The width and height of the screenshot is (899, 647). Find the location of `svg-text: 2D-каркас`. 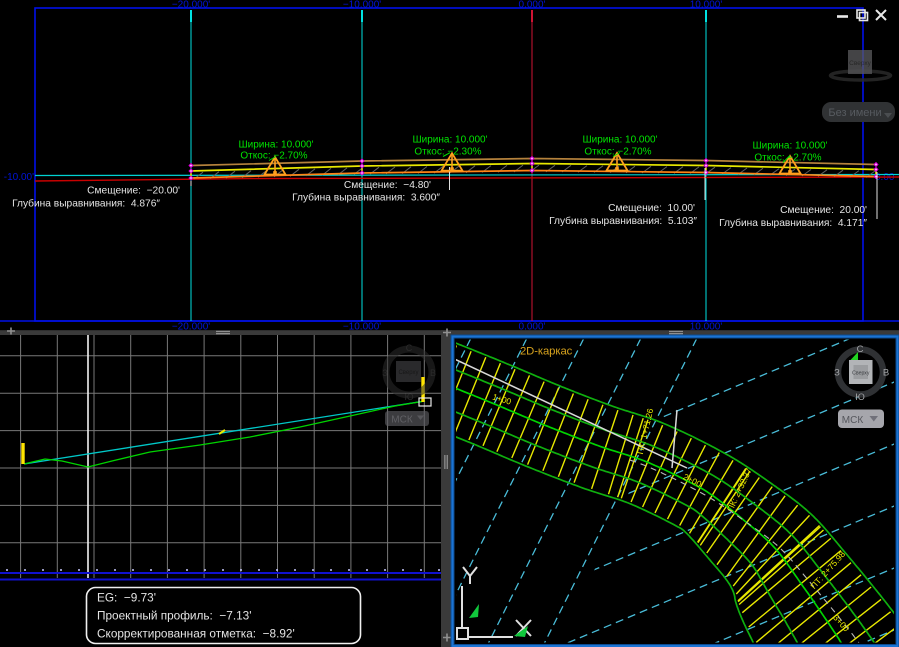

svg-text: 2D-каркас is located at coordinates (546, 352).